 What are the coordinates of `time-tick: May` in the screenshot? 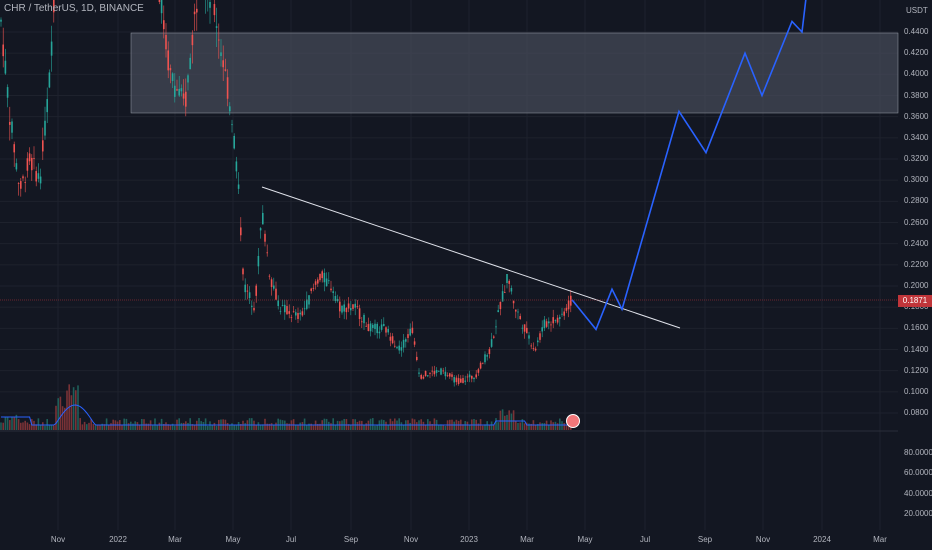 It's located at (585, 539).